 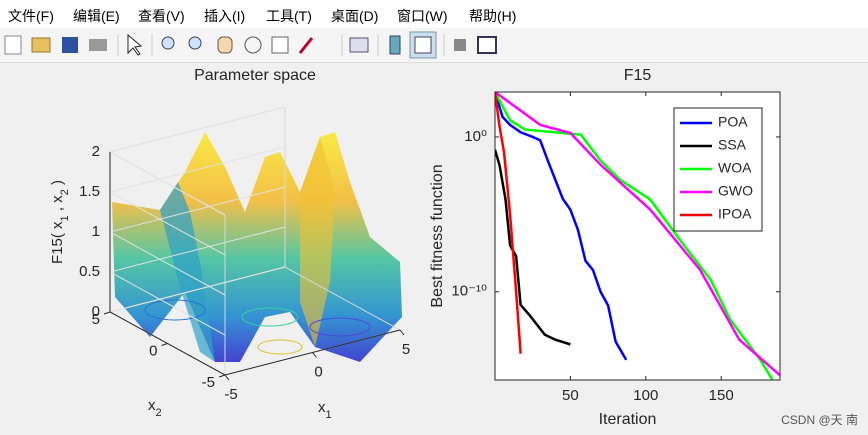 What do you see at coordinates (289, 16) in the screenshot?
I see `menu-item: 工具(T)` at bounding box center [289, 16].